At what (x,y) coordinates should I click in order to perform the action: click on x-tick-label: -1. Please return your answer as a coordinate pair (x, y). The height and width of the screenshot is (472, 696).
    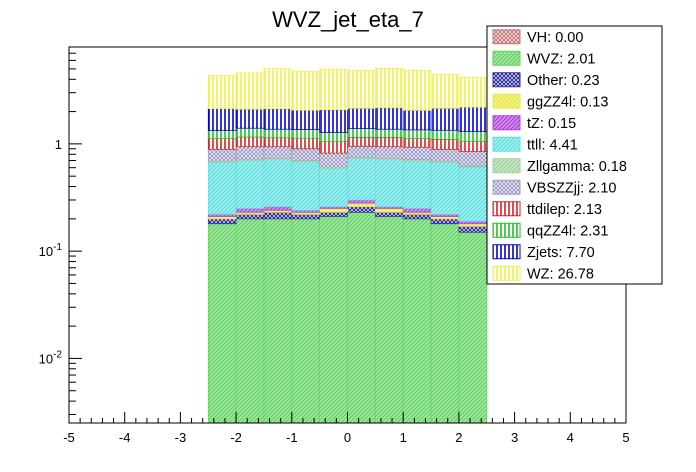
    Looking at the image, I should click on (292, 437).